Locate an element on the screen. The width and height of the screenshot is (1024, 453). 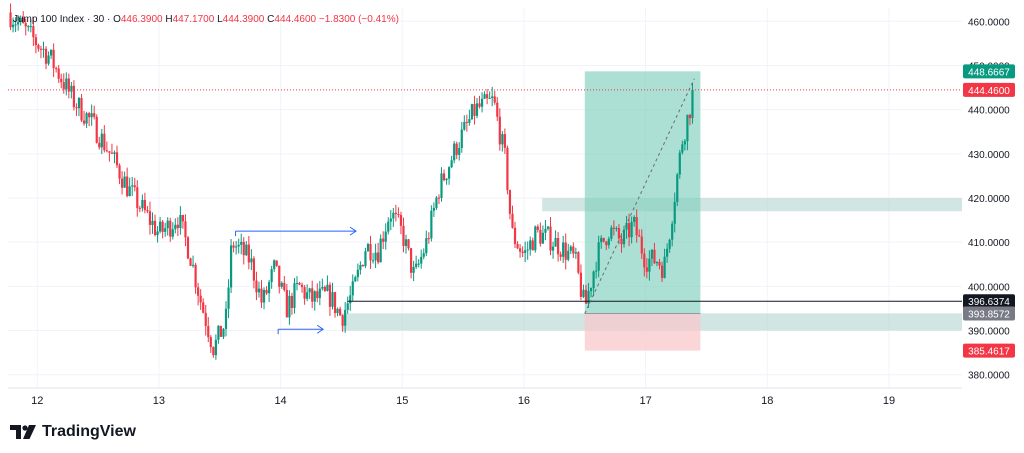
long-position-tool is located at coordinates (642, 211).